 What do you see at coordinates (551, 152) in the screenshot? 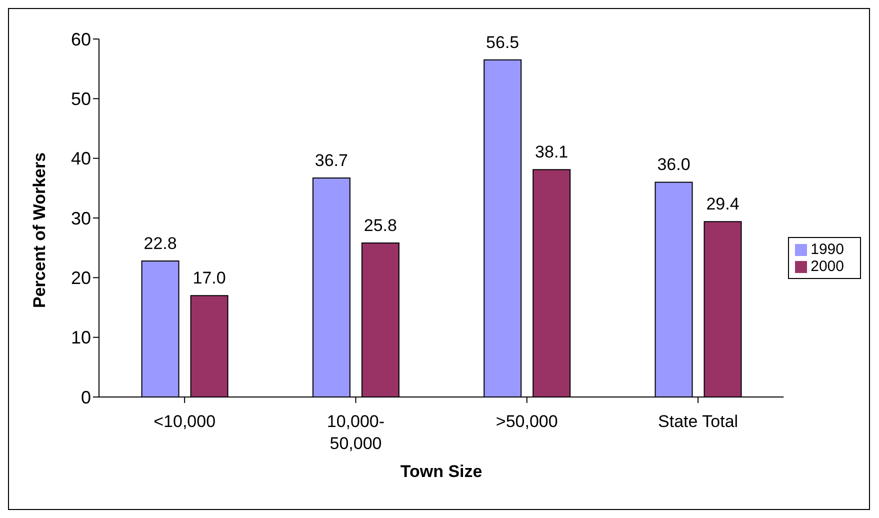
I see `data-label: 38.1` at bounding box center [551, 152].